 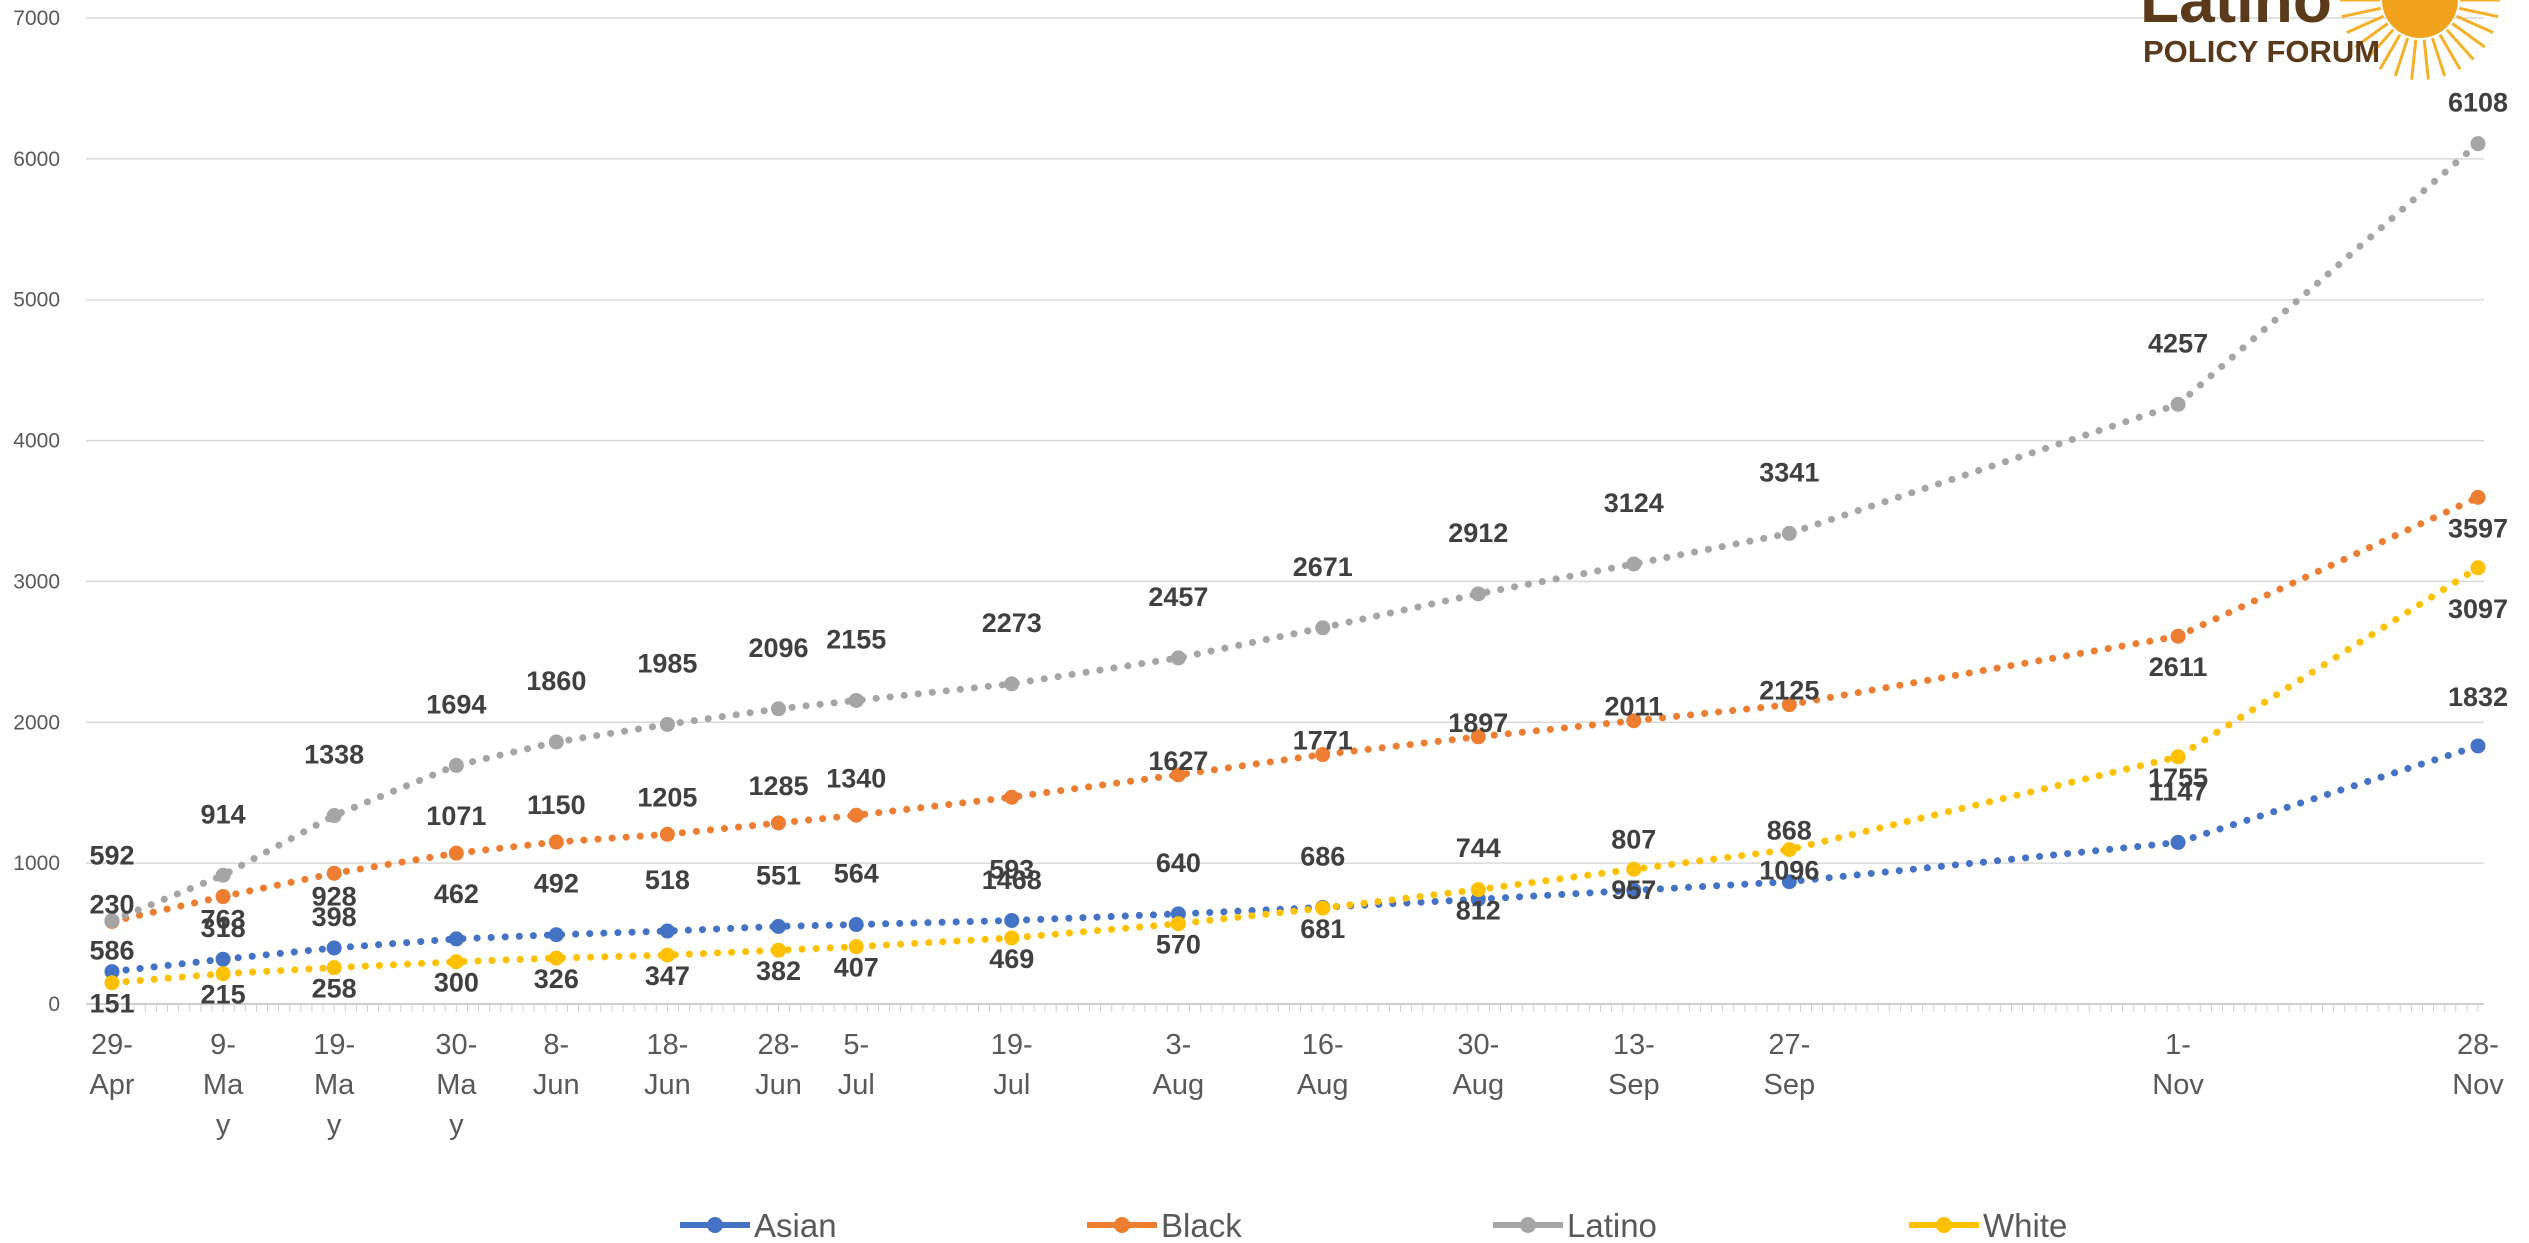 I want to click on x-tick-label: 8-, so click(x=556, y=1045).